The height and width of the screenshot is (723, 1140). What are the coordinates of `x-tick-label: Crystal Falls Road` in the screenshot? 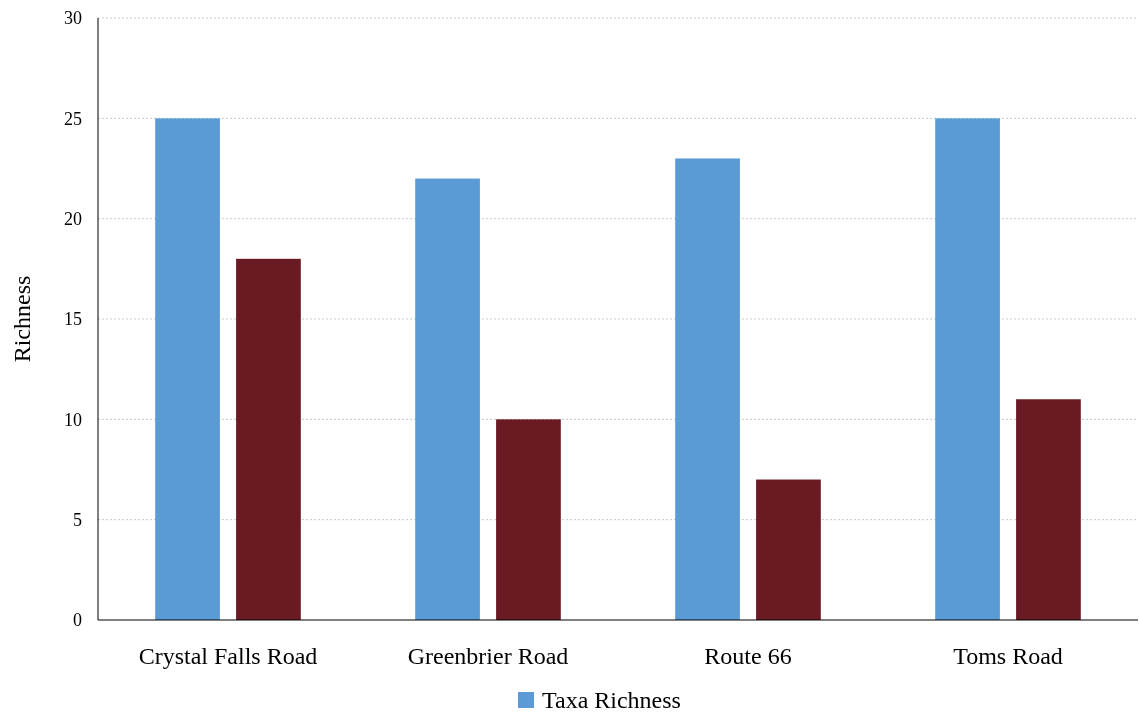 It's located at (228, 656).